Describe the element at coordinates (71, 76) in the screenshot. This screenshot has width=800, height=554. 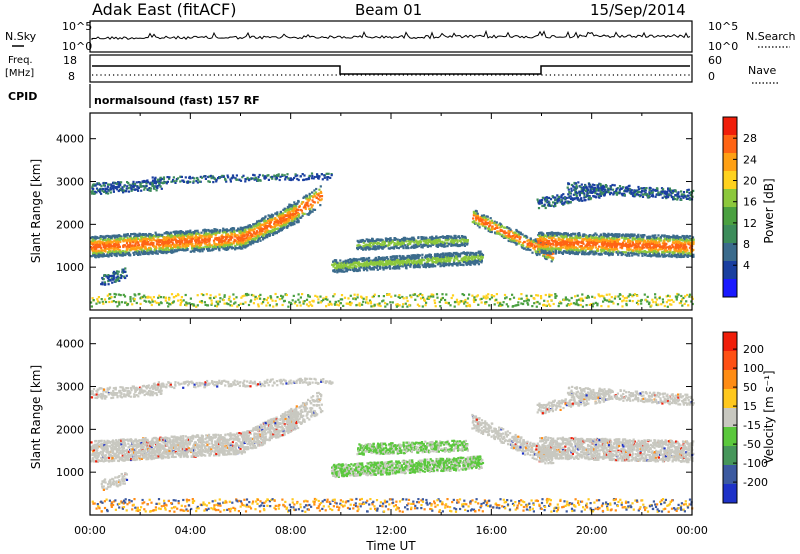
I see `freq-tick-bottom: 8` at that location.